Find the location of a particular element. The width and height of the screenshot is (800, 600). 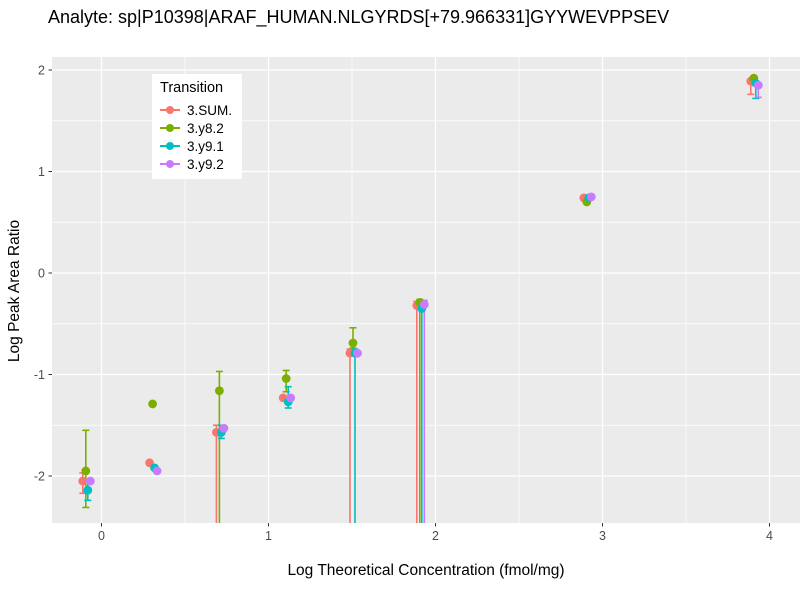

y-tick-label: -1 is located at coordinates (39, 375).